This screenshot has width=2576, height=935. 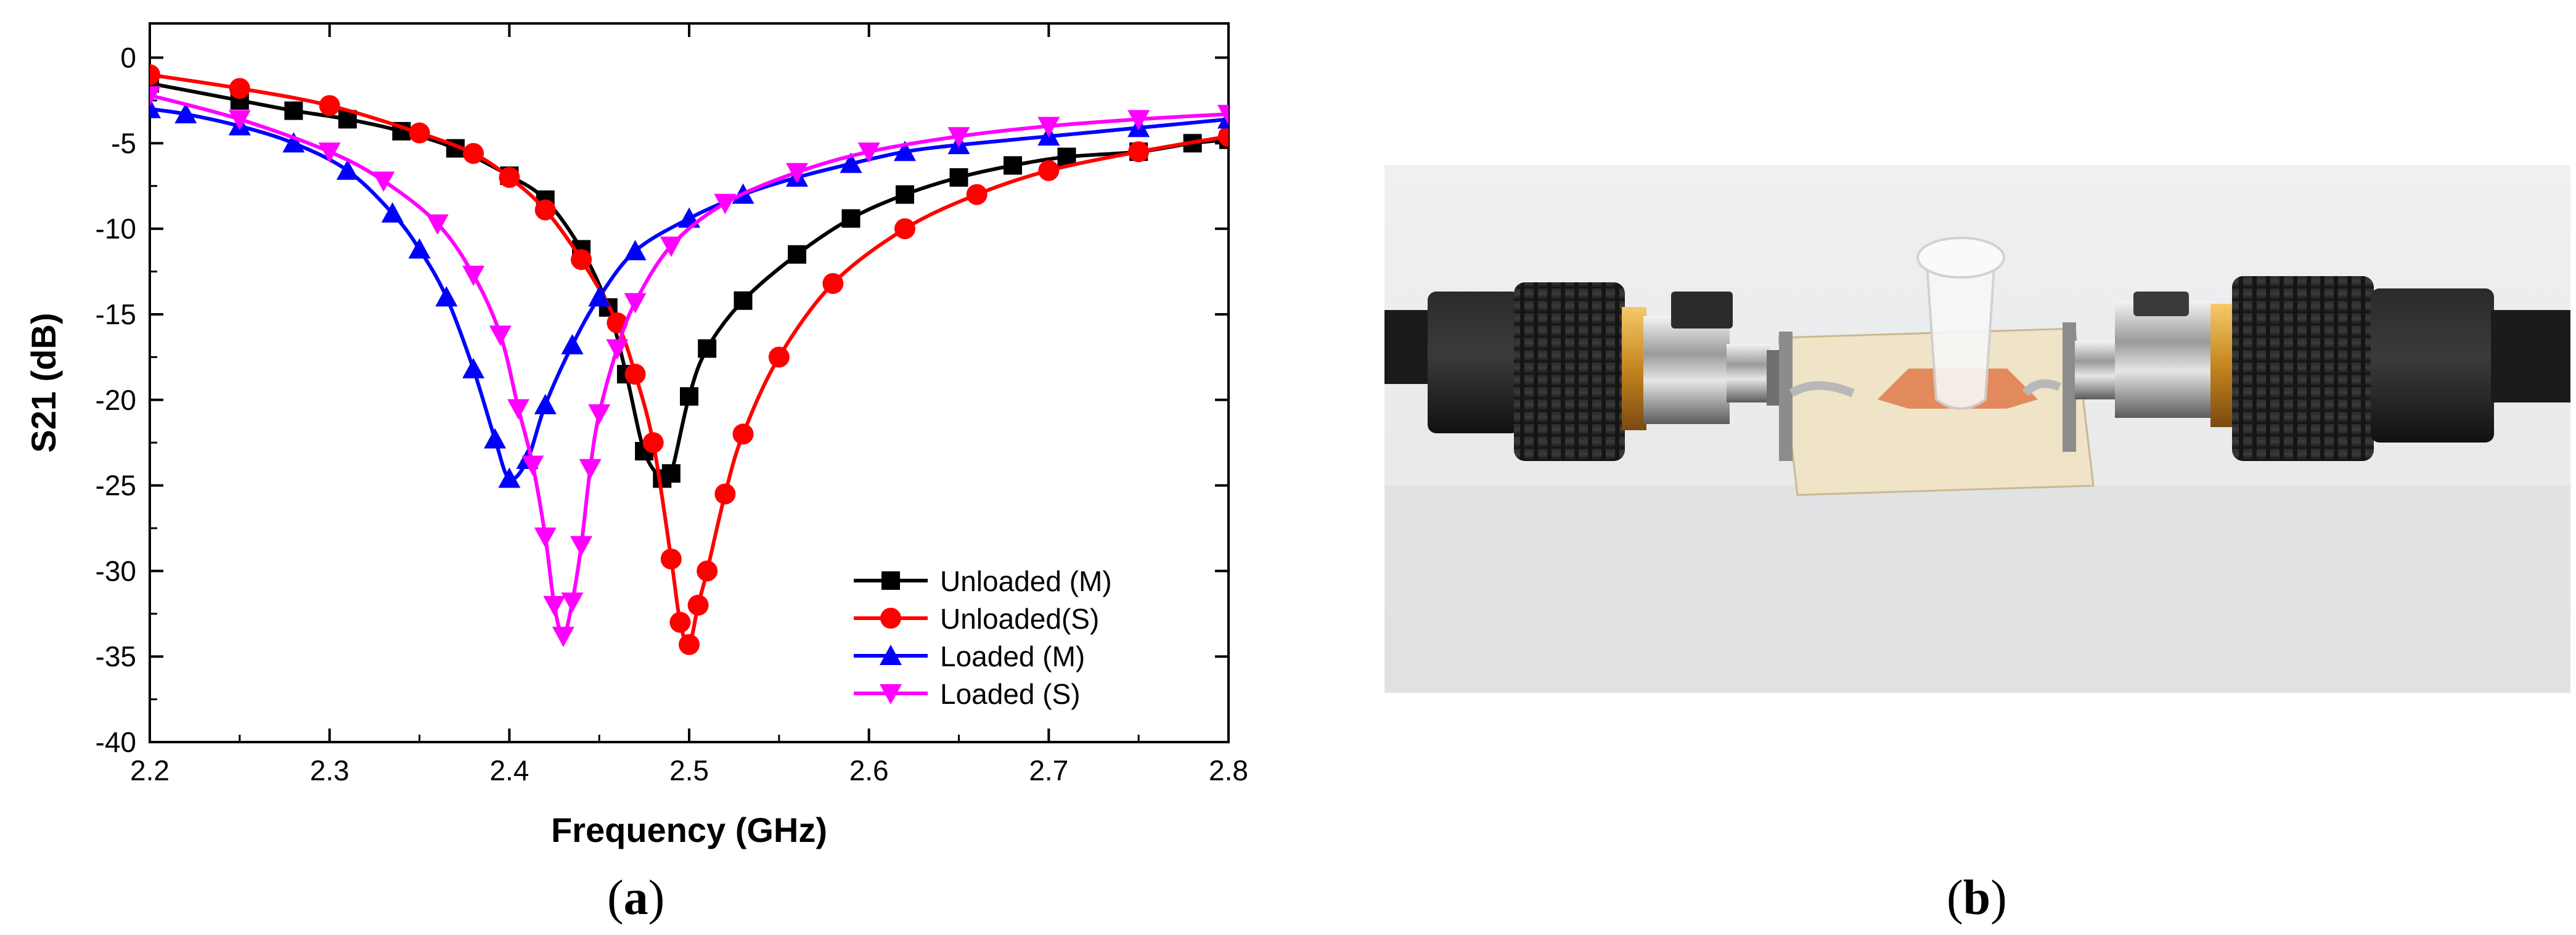 What do you see at coordinates (116, 742) in the screenshot?
I see `y-tick-label: -40` at bounding box center [116, 742].